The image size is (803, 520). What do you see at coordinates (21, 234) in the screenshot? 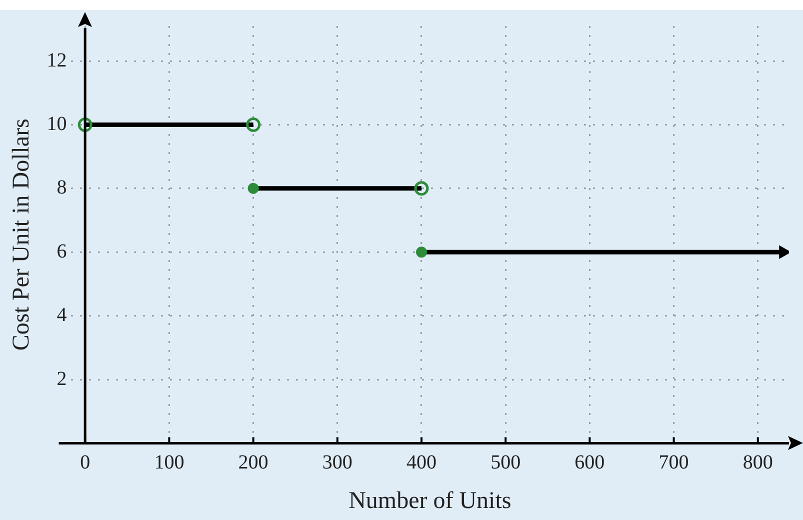
I see `y-axis-title: Cost Per Unit in Dollars` at bounding box center [21, 234].